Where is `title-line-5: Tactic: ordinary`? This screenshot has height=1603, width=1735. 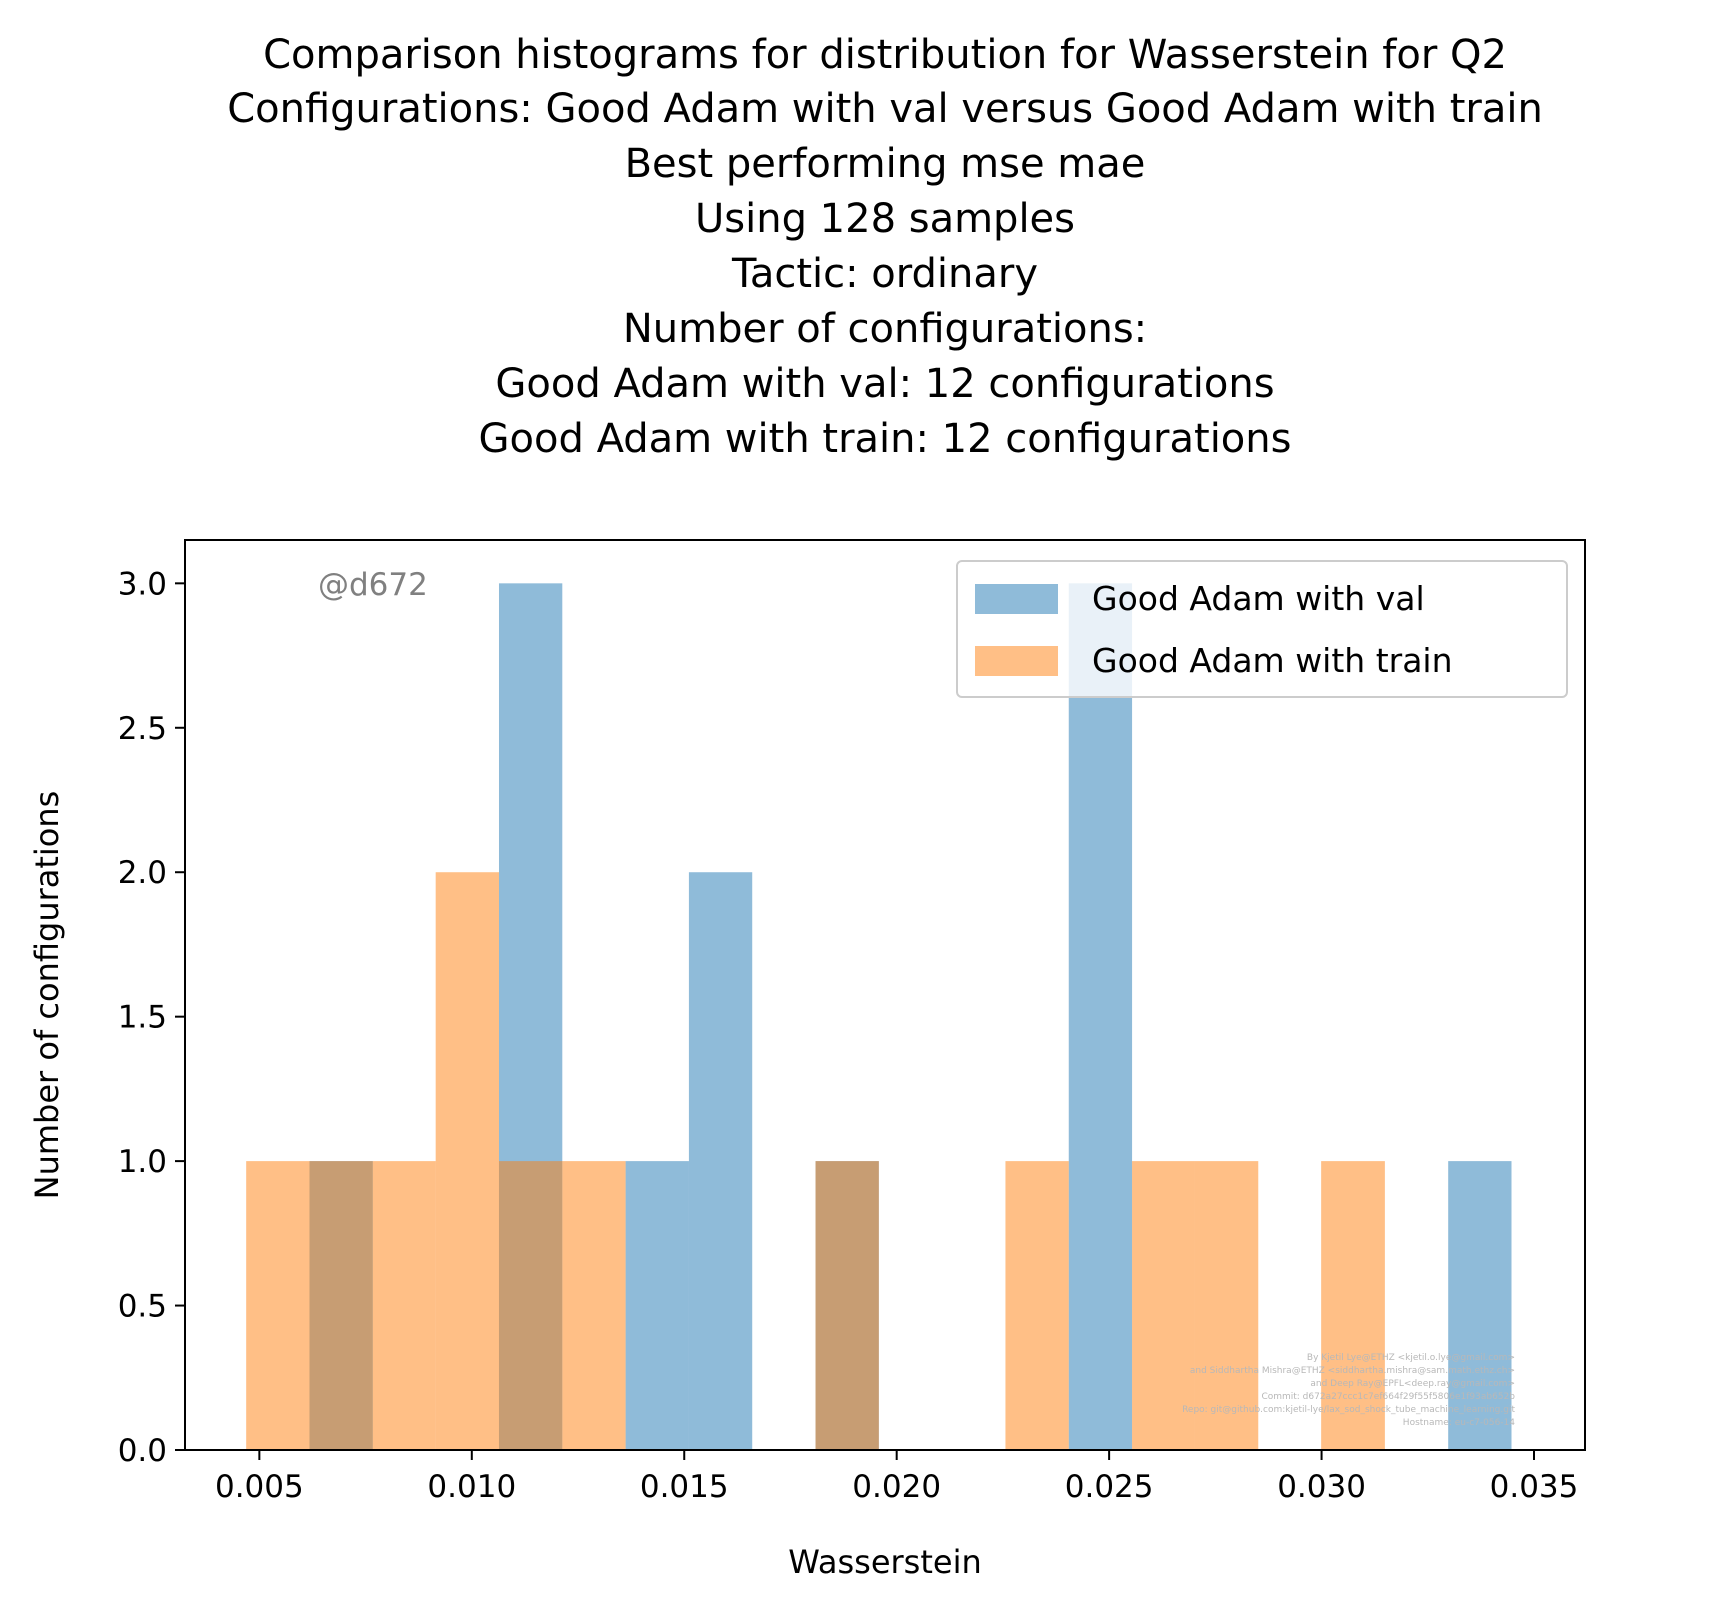 title-line-5: Tactic: ordinary is located at coordinates (884, 274).